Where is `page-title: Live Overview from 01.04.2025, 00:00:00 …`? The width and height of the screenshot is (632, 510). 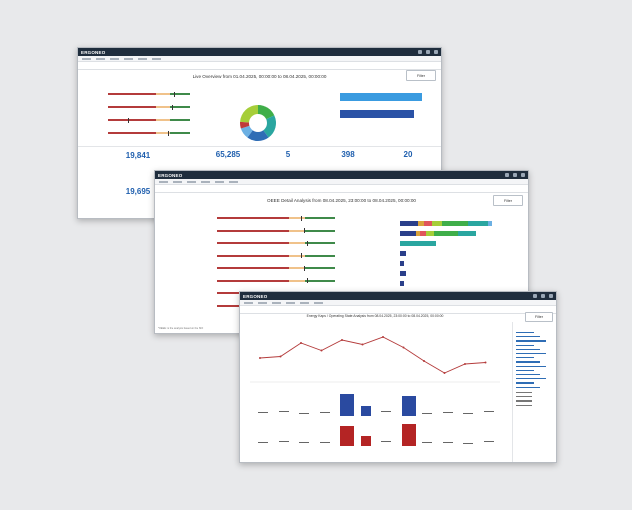
page-title: Live Overview from 01.04.2025, 00:00:00 … is located at coordinates (259, 76).